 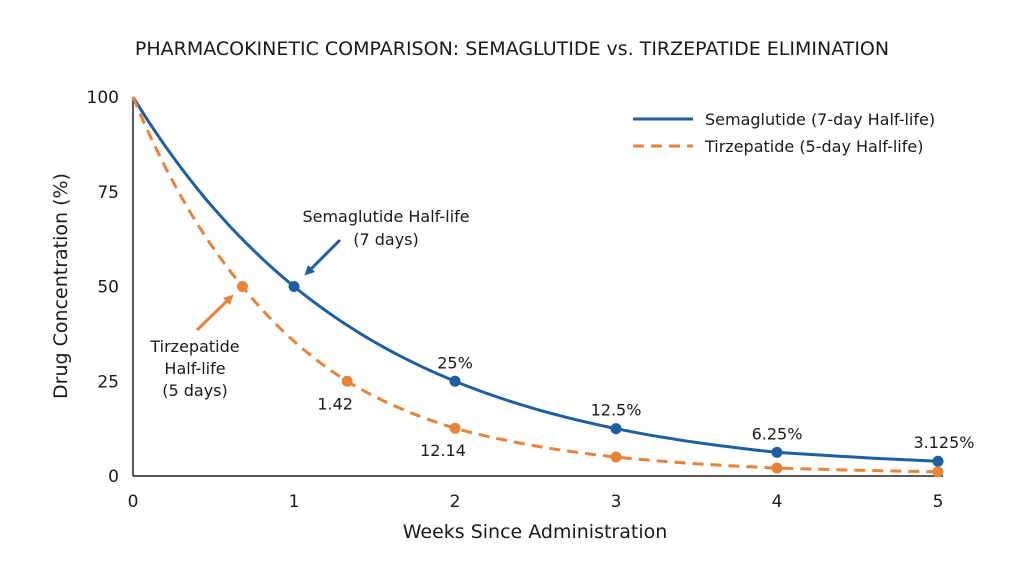 What do you see at coordinates (195, 390) in the screenshot?
I see `annotation-tirzepatide: (5 days)` at bounding box center [195, 390].